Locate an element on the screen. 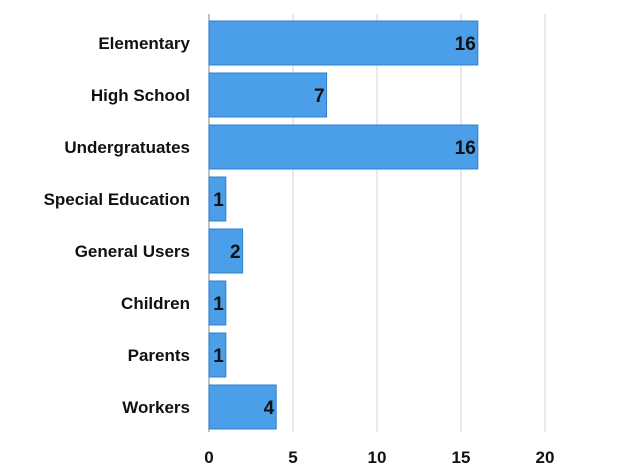 The height and width of the screenshot is (470, 631). x-tick-label: 15 is located at coordinates (461, 457).